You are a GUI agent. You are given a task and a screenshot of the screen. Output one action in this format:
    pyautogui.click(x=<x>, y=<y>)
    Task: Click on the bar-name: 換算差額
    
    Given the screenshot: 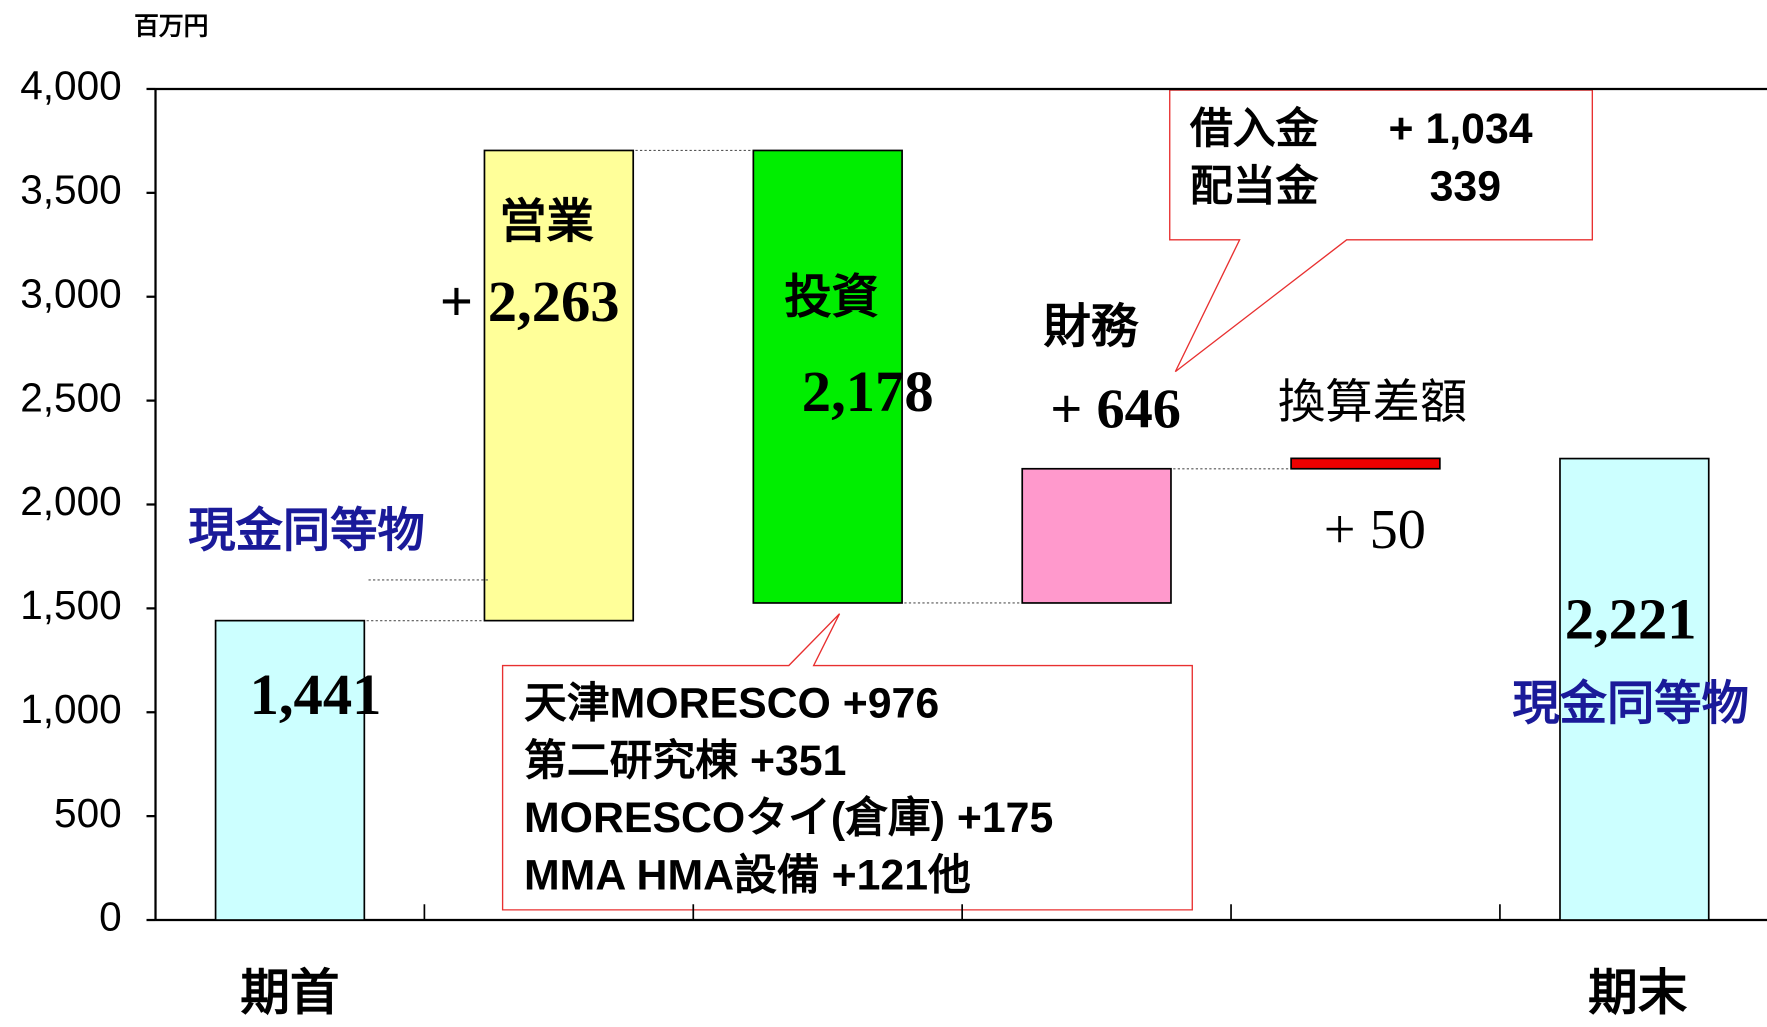 What is the action you would take?
    pyautogui.click(x=1372, y=402)
    